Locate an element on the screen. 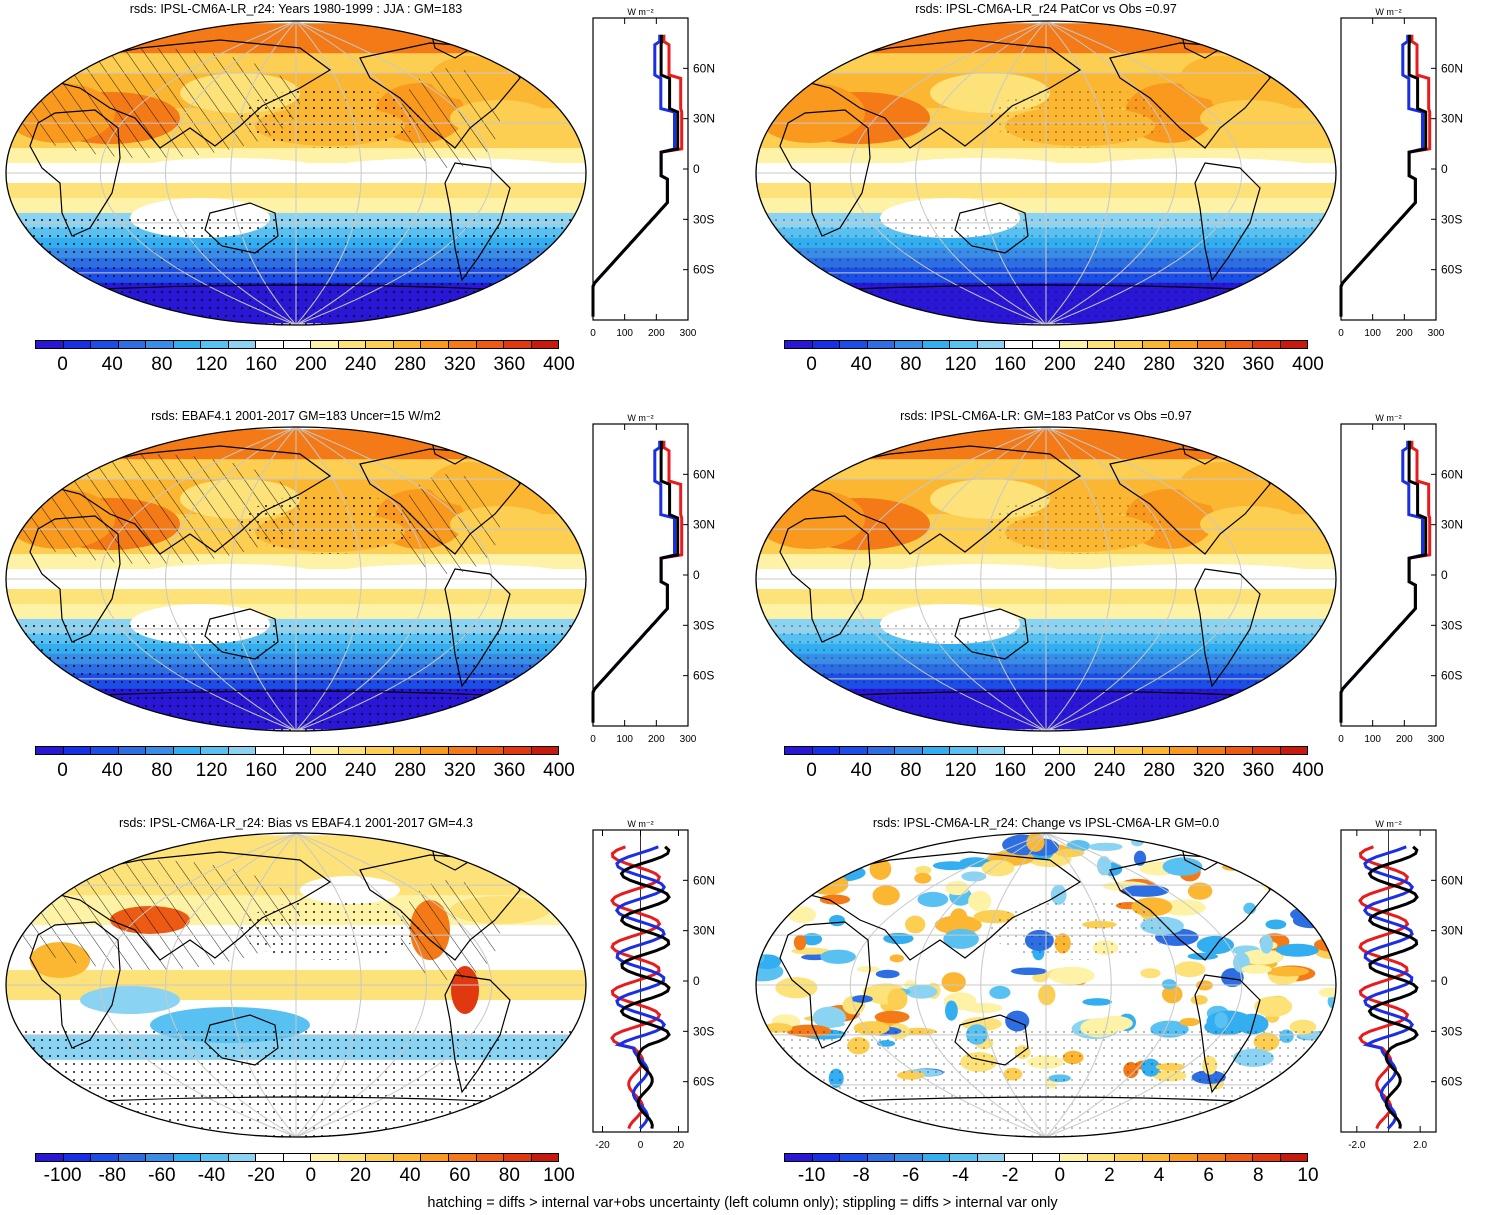 This screenshot has width=1485, height=1215. colorbar-tick-label: -2 is located at coordinates (1010, 1175).